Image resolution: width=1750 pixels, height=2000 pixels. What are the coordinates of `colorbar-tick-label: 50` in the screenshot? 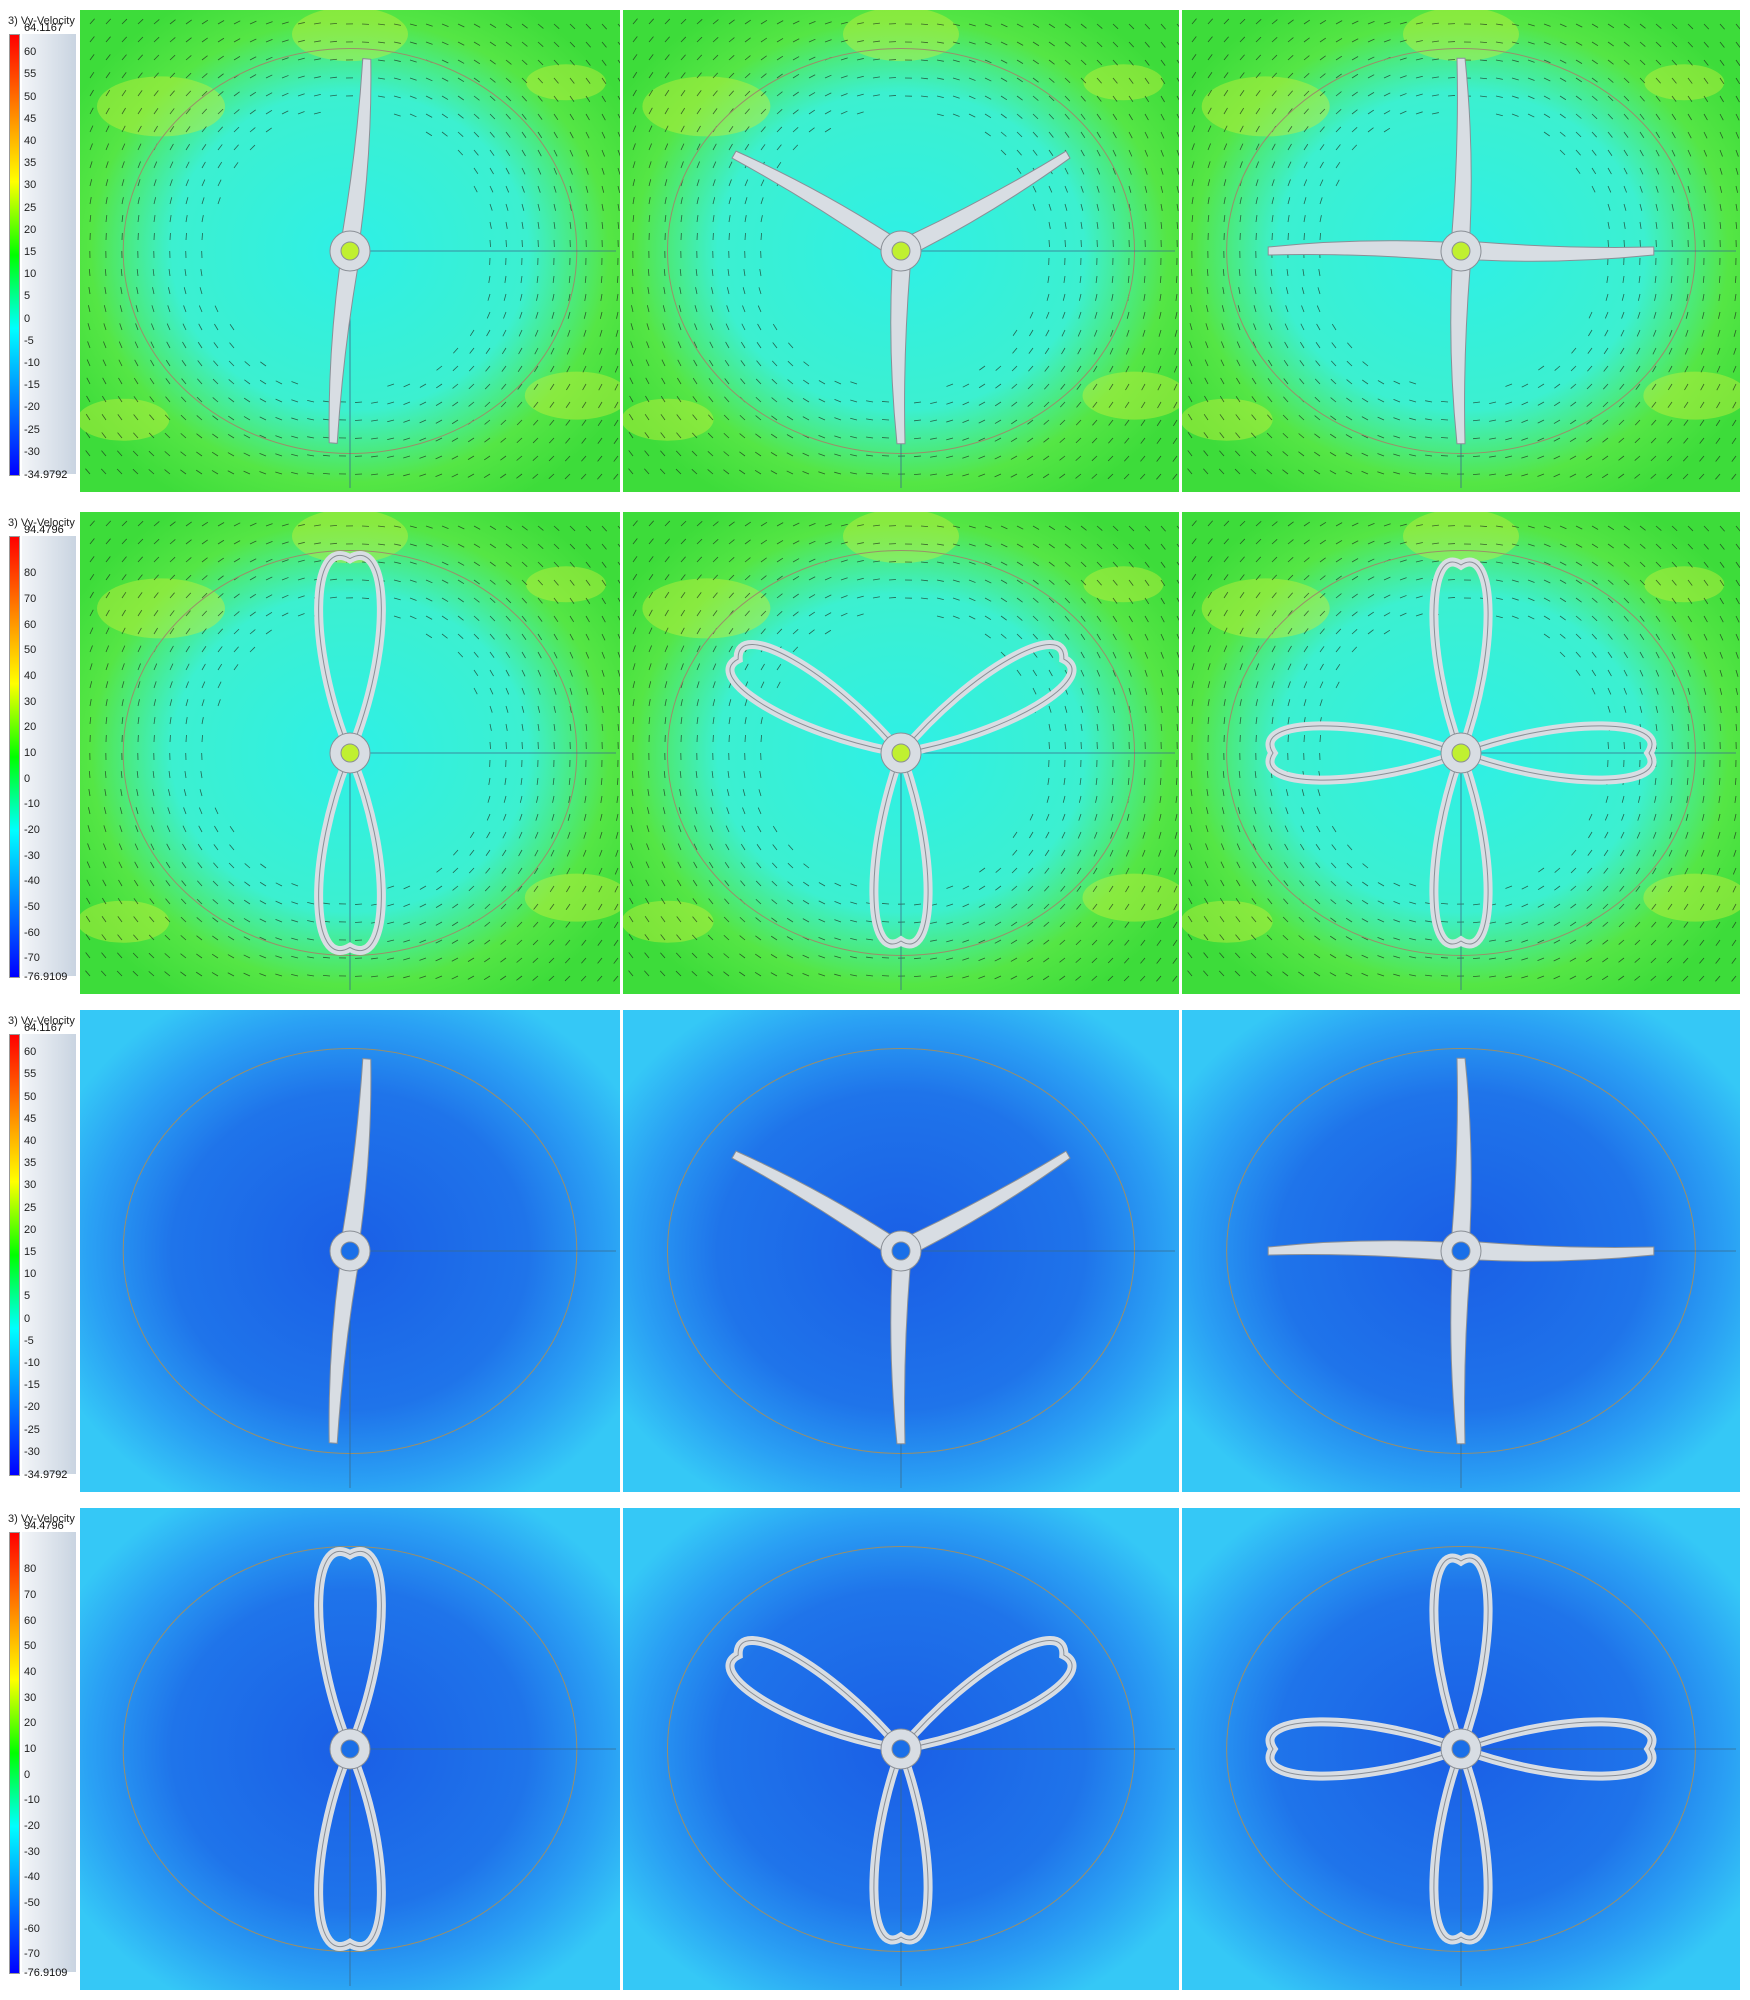 It's located at (30, 1646).